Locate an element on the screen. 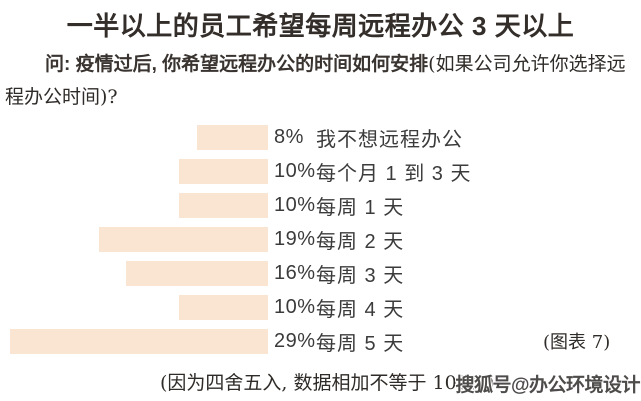 This screenshot has height=401, width=641. bar-category-label: 每个月 1 到 3 天 is located at coordinates (394, 174).